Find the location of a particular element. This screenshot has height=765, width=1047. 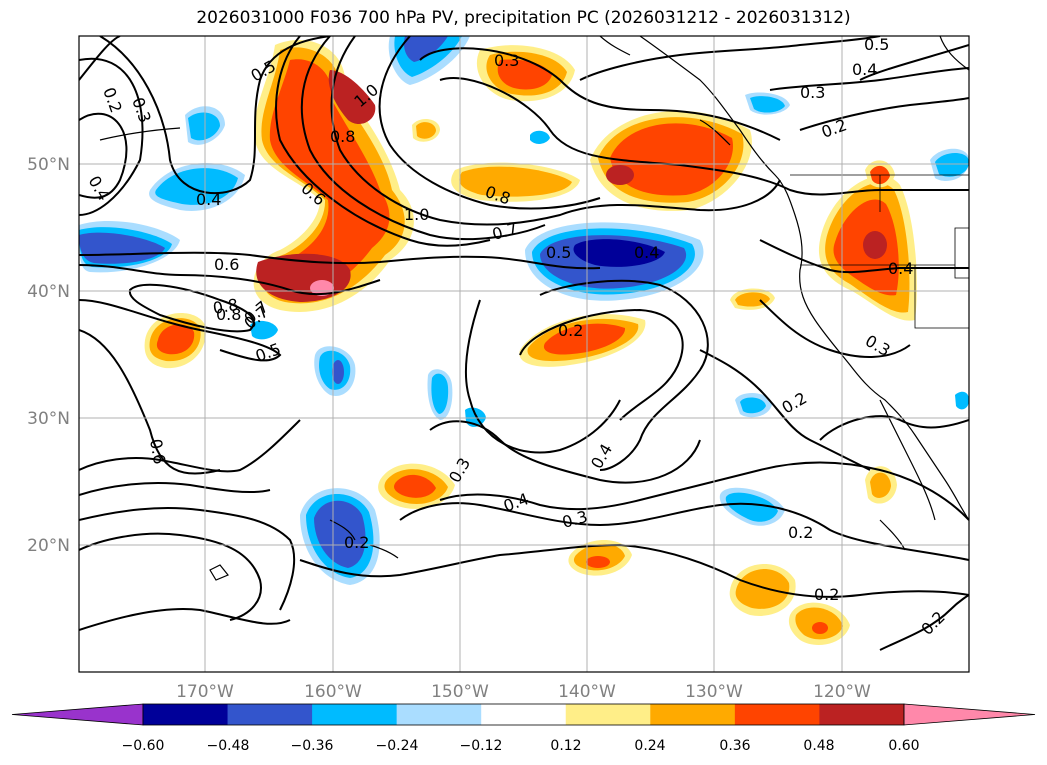

lon-label-170w: 170°W is located at coordinates (205, 692).